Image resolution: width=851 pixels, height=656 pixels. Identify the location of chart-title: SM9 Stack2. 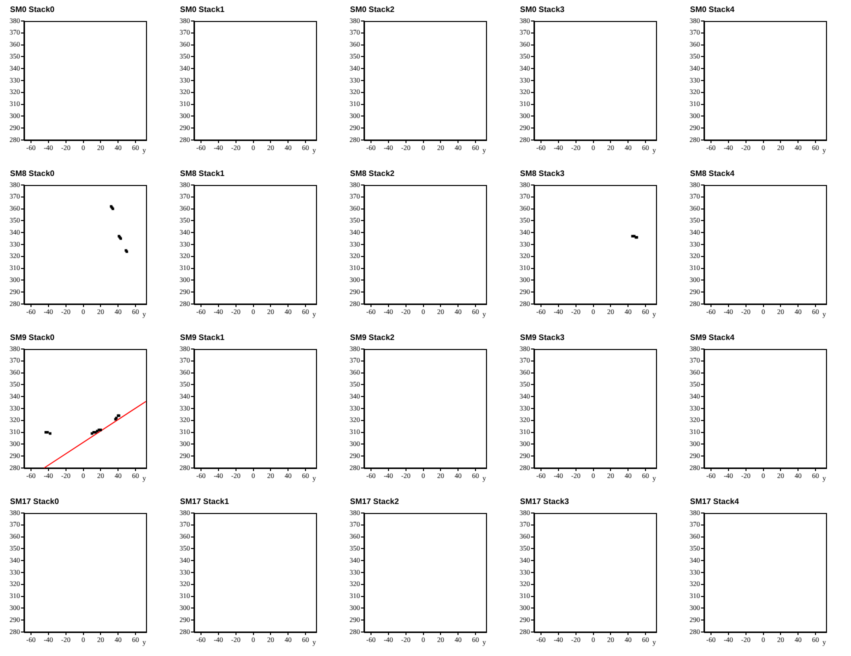
(373, 337).